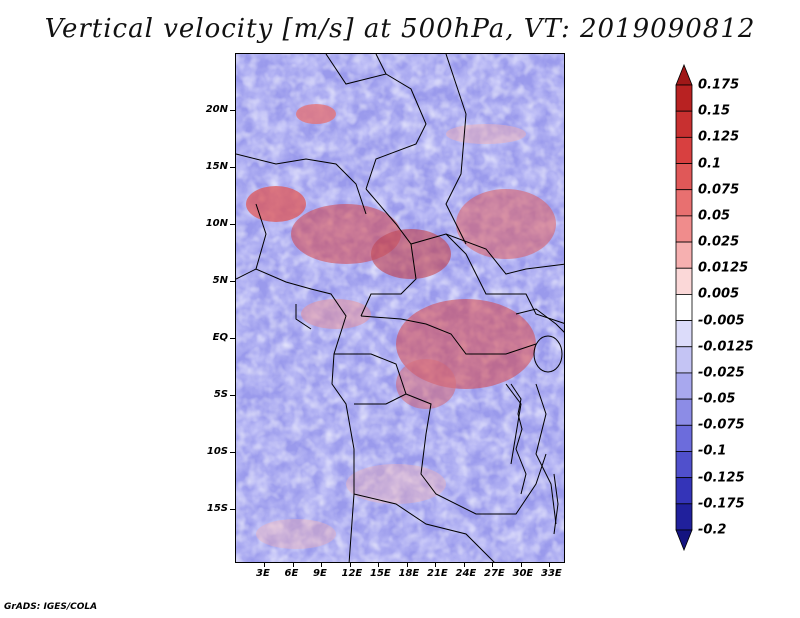 The height and width of the screenshot is (618, 800). What do you see at coordinates (352, 573) in the screenshot?
I see `lon-label: 12E` at bounding box center [352, 573].